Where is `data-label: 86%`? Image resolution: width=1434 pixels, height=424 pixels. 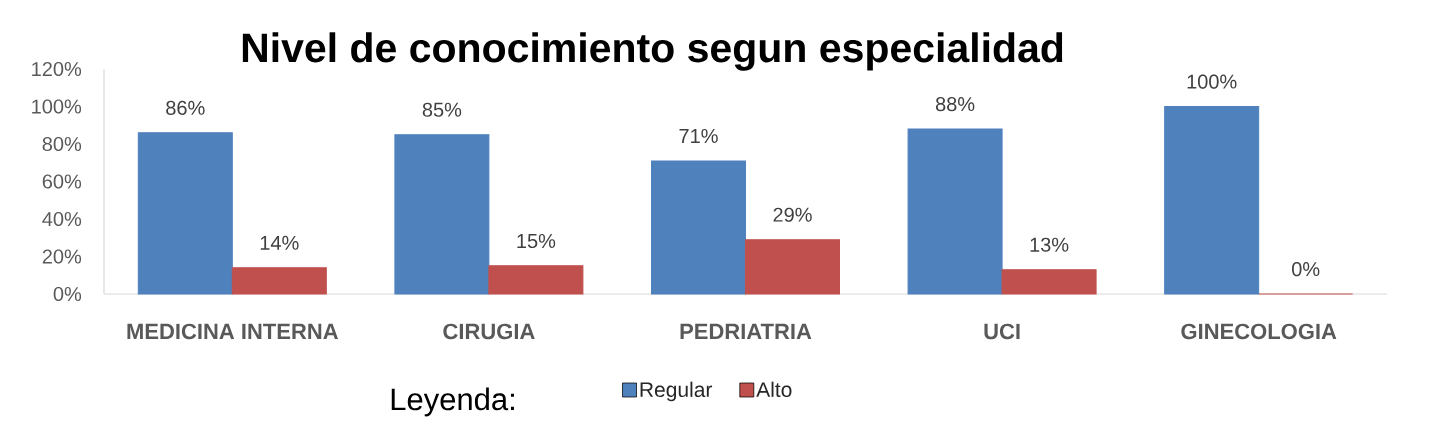 data-label: 86% is located at coordinates (185, 107).